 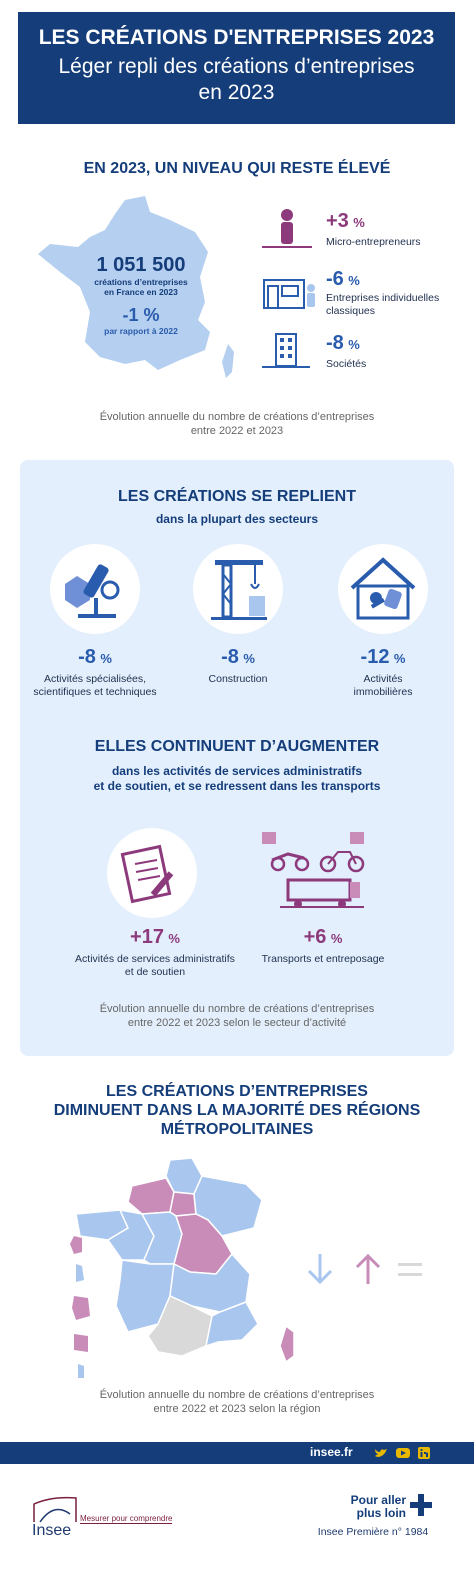 I want to click on section4-title-line1: LES CRÉATIONS D’ENTREPRISES, so click(x=237, y=1091).